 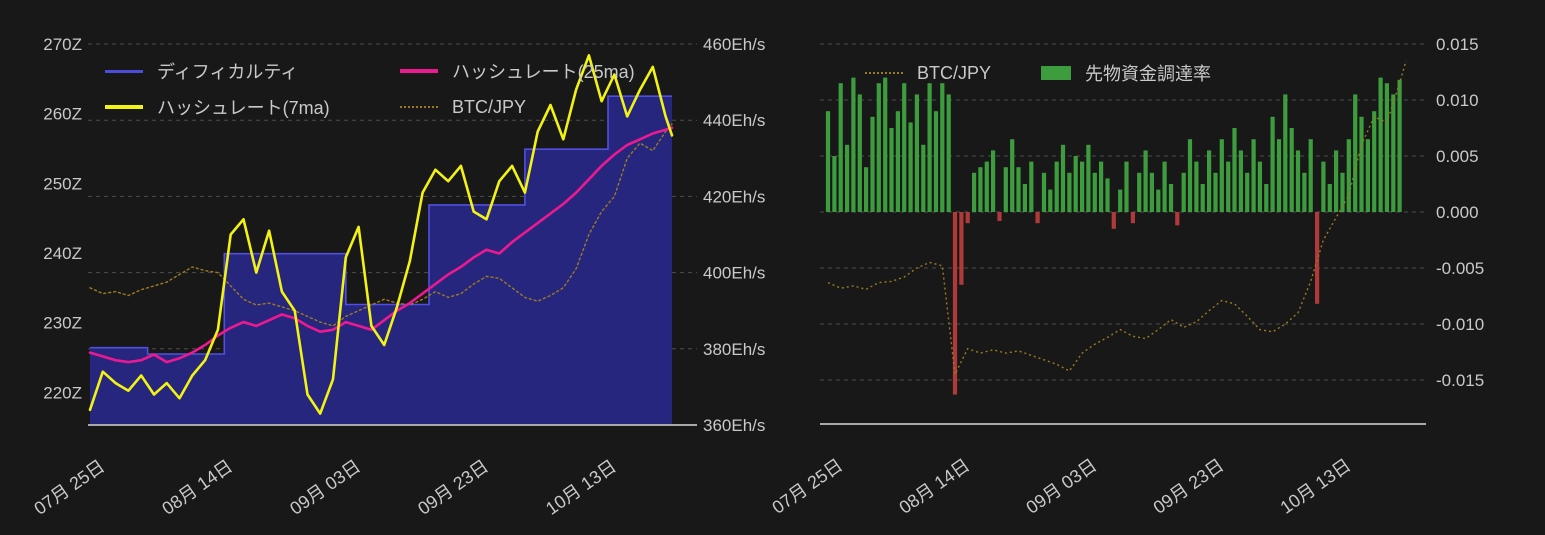 What do you see at coordinates (69, 487) in the screenshot?
I see `x-tick-label: 07月 25日` at bounding box center [69, 487].